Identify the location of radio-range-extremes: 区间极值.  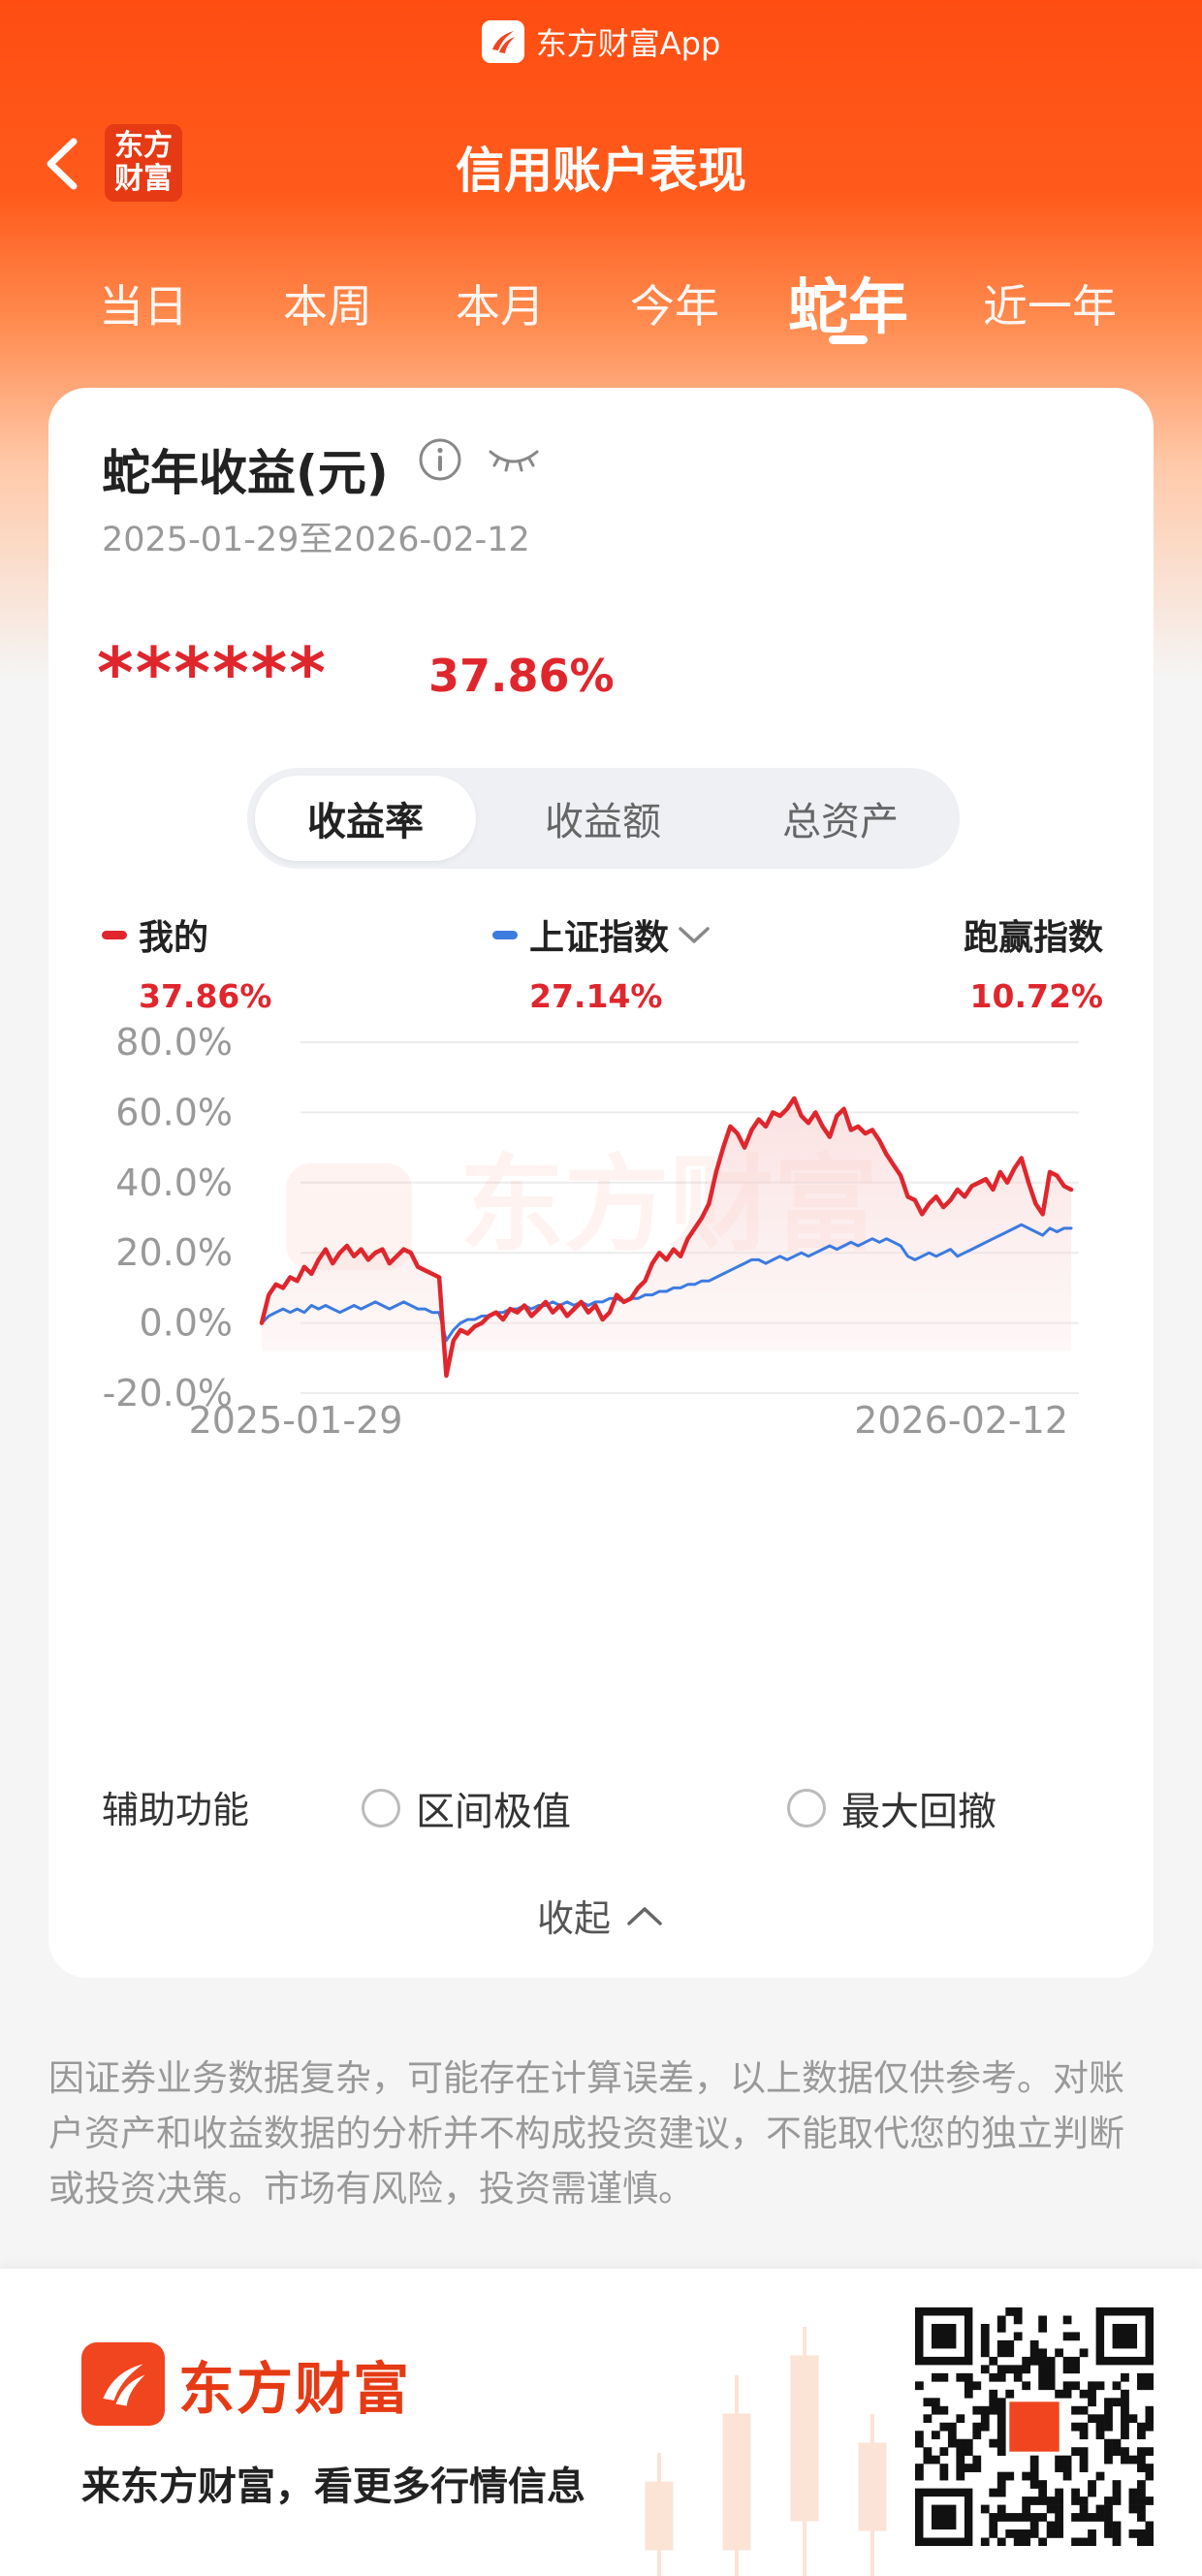
(466, 1808).